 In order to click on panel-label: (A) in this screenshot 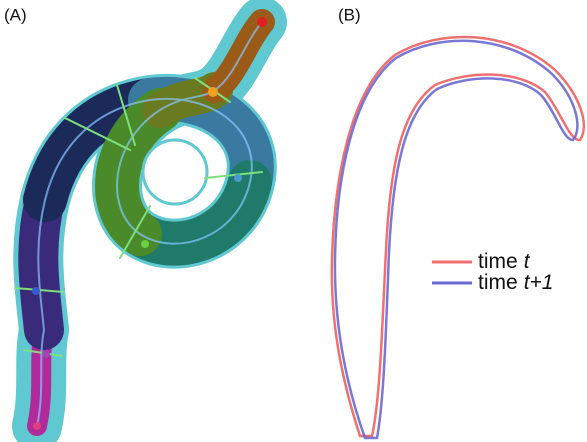, I will do `click(15, 14)`.